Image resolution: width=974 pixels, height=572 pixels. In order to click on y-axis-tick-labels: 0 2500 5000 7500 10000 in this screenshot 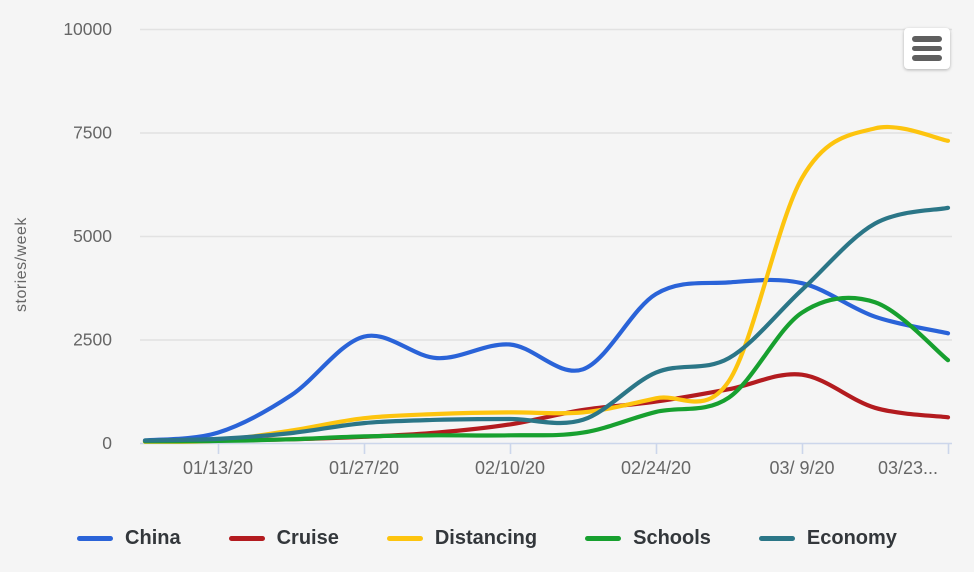, I will do `click(87, 236)`.